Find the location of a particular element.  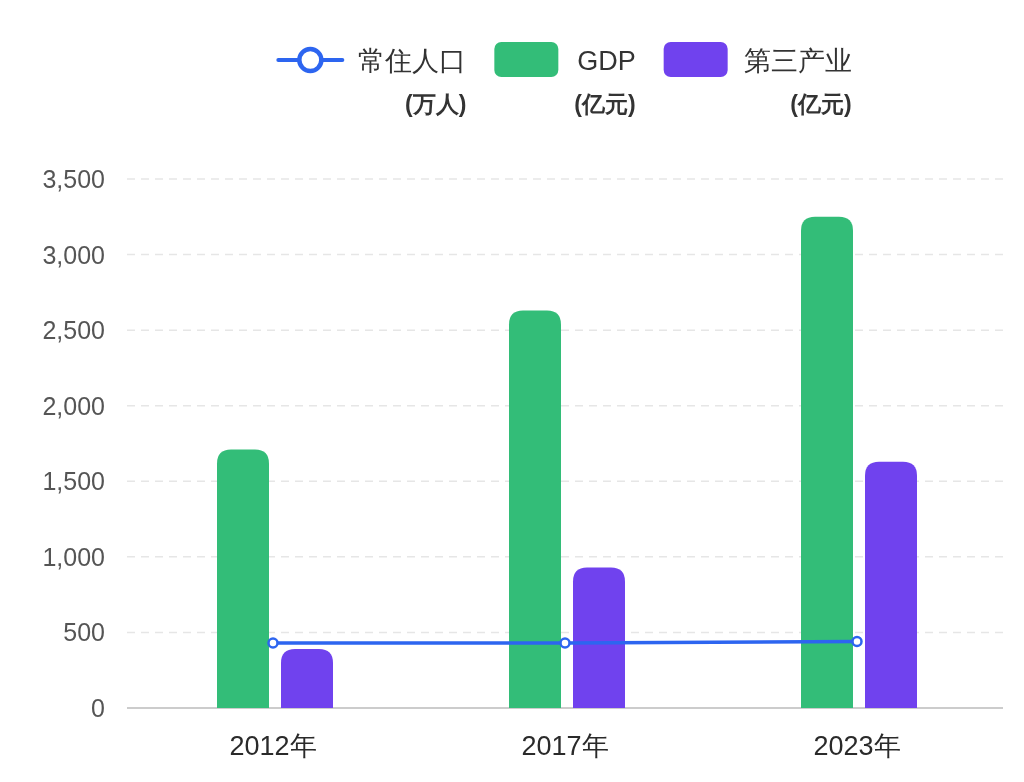

x-tick-label: 2023年 is located at coordinates (857, 746).